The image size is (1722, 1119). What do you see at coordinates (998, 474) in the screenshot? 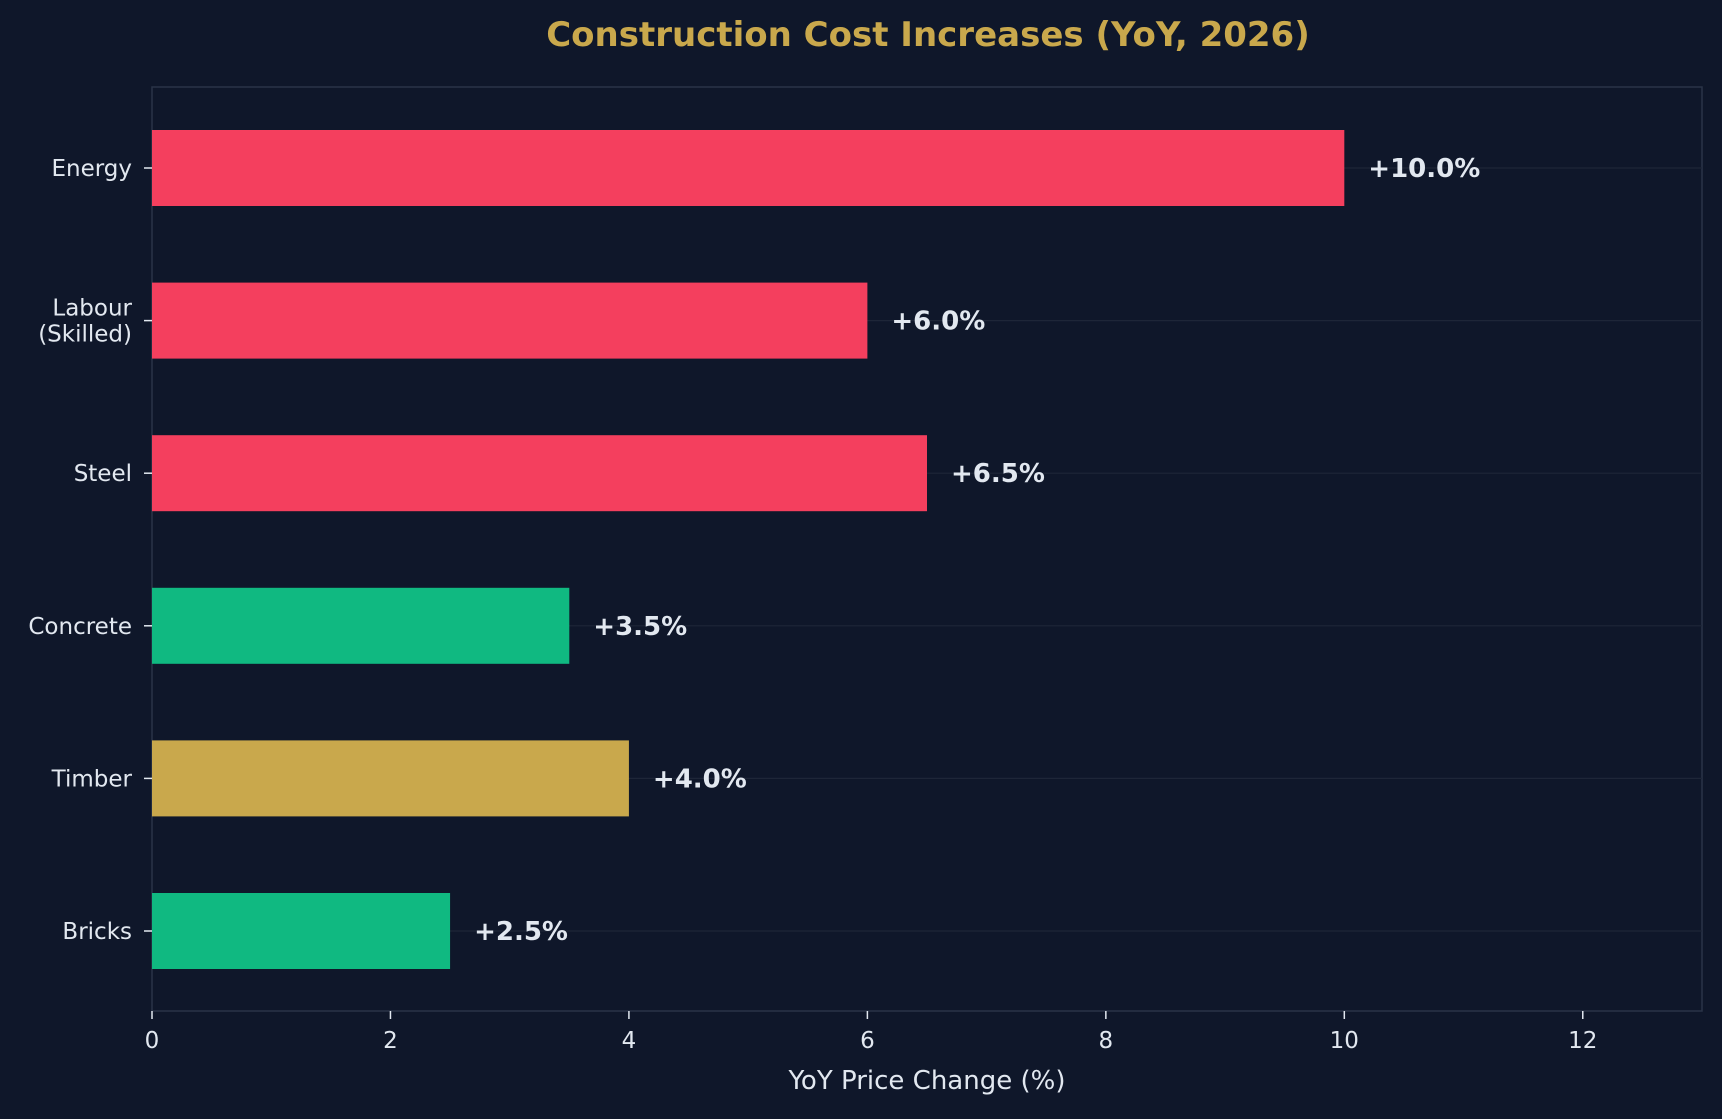
I see `data-label: +6.5%` at bounding box center [998, 474].